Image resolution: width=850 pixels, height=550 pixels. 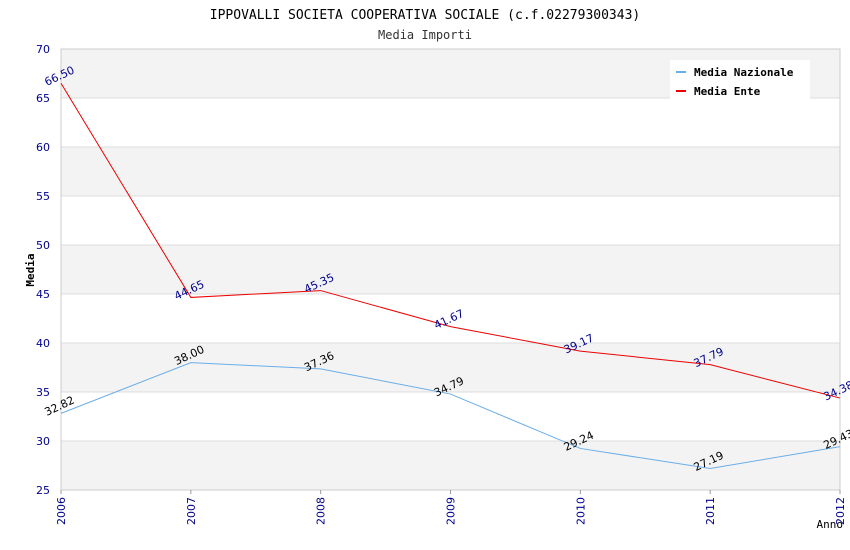 I want to click on y-tick-label: 35, so click(x=43, y=392).